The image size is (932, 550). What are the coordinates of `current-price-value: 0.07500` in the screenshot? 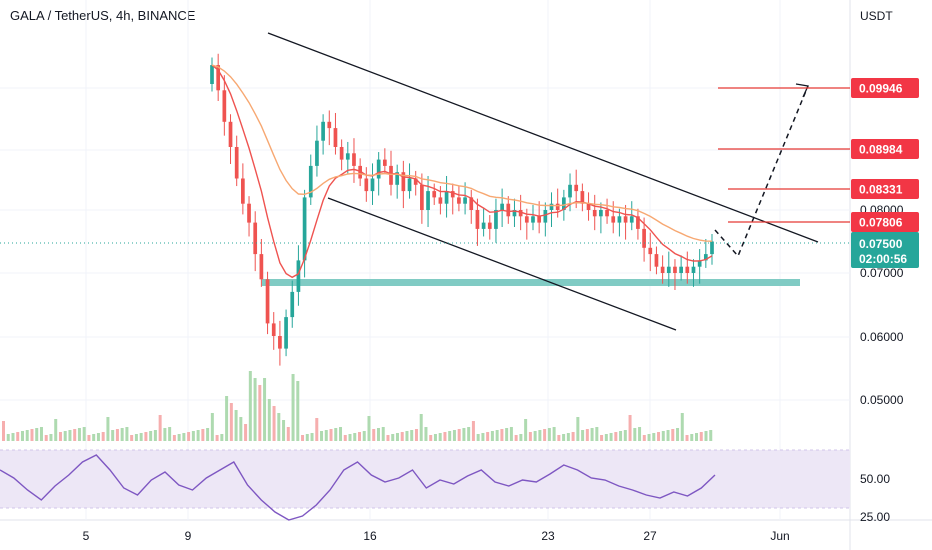 It's located at (881, 244).